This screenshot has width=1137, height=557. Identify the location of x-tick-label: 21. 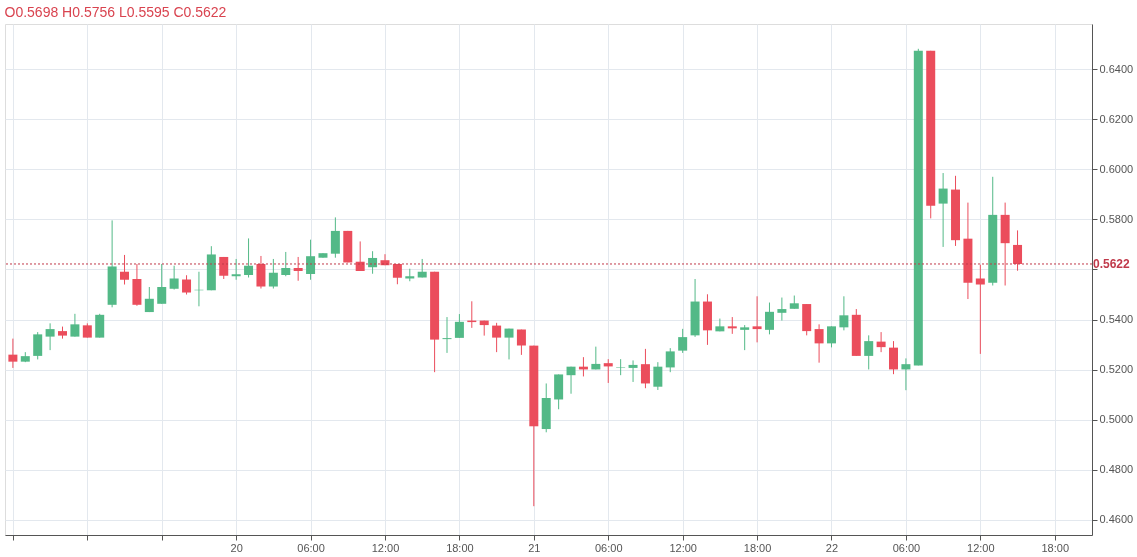
(534, 547).